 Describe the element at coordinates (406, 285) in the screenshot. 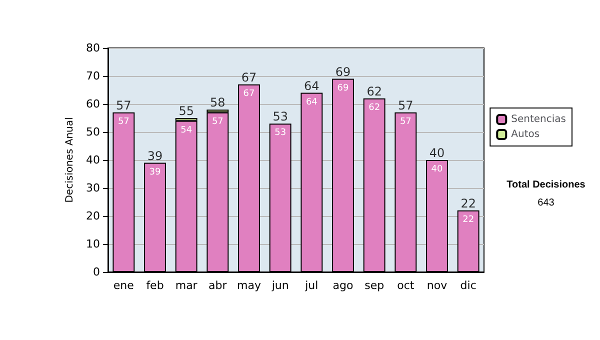

I see `x-tick-label: oct` at that location.